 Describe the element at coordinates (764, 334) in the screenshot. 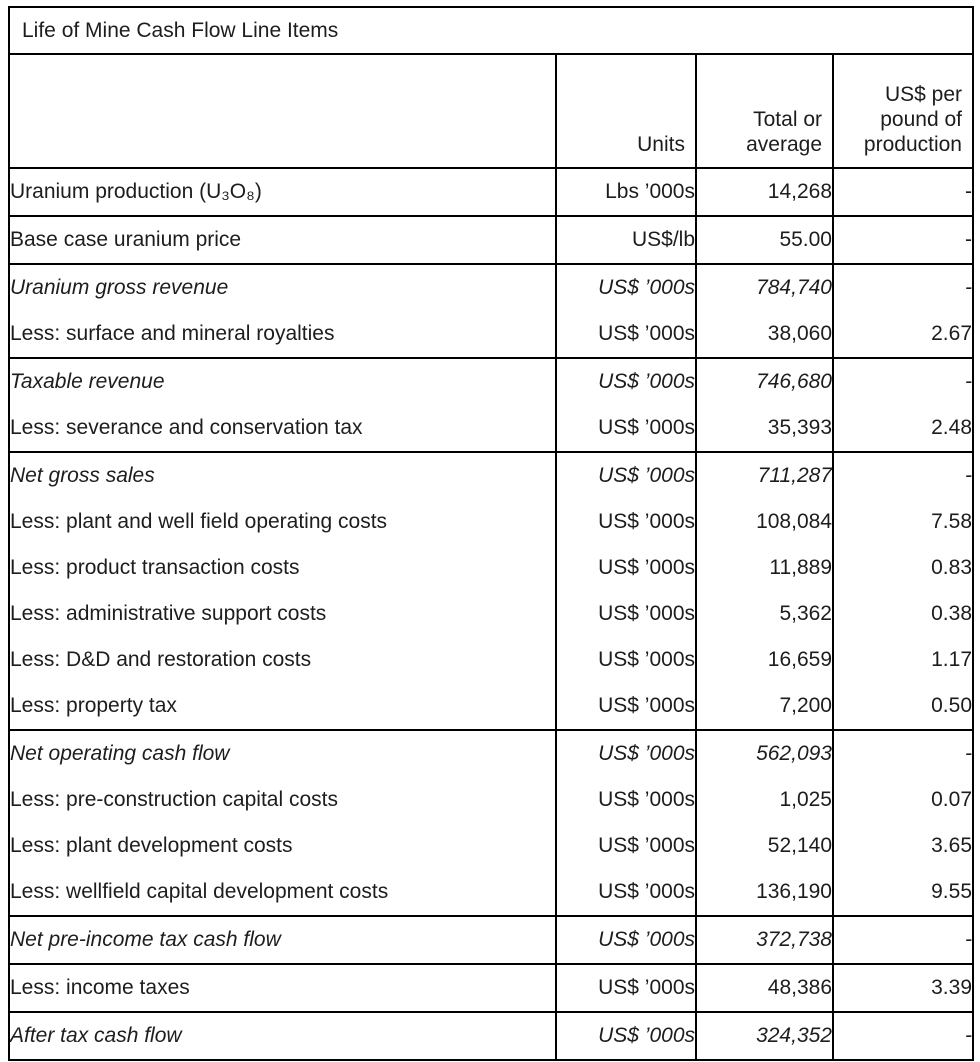

I see `row-total: 38,060` at that location.